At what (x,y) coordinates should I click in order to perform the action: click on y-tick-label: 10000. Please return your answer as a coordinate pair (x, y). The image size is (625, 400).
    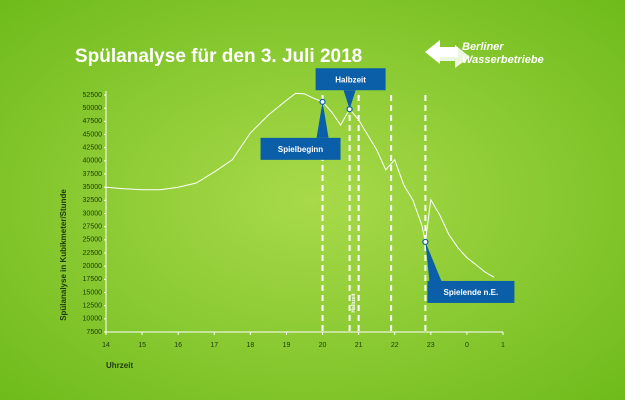
    Looking at the image, I should click on (93, 319).